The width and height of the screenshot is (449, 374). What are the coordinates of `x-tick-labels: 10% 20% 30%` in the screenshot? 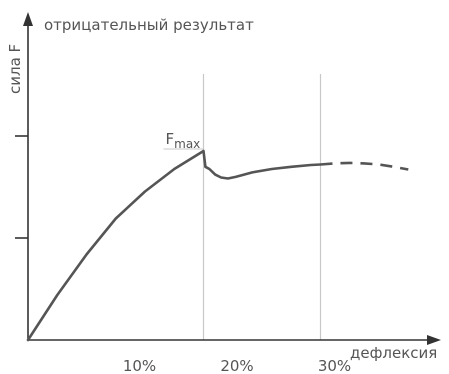 It's located at (237, 365).